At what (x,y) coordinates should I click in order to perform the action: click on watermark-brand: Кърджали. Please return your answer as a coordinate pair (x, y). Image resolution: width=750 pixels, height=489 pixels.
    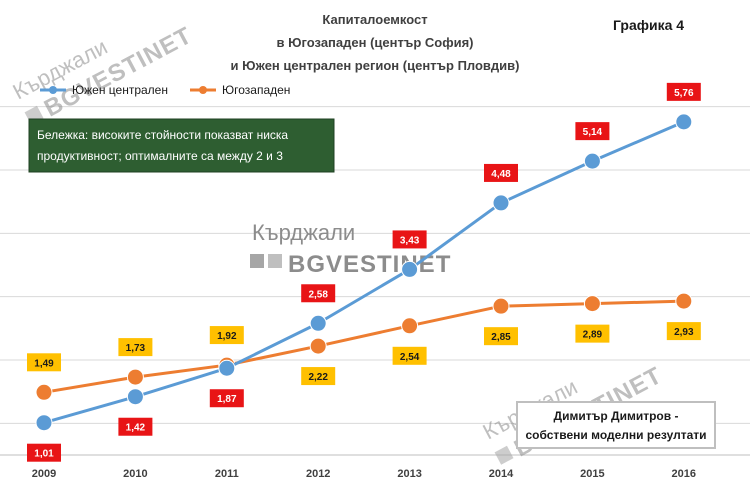
    Looking at the image, I should click on (303, 232).